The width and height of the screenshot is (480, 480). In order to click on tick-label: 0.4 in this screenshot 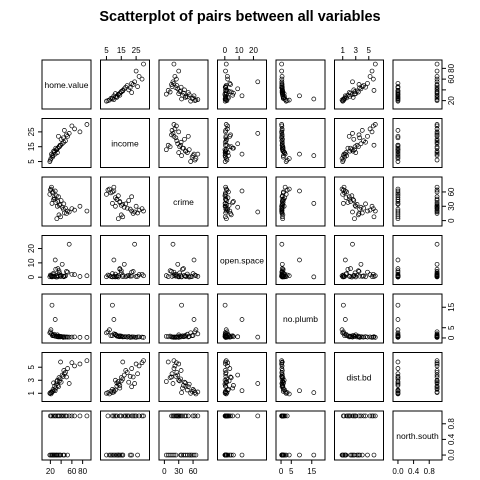, I will do `click(451, 439)`.